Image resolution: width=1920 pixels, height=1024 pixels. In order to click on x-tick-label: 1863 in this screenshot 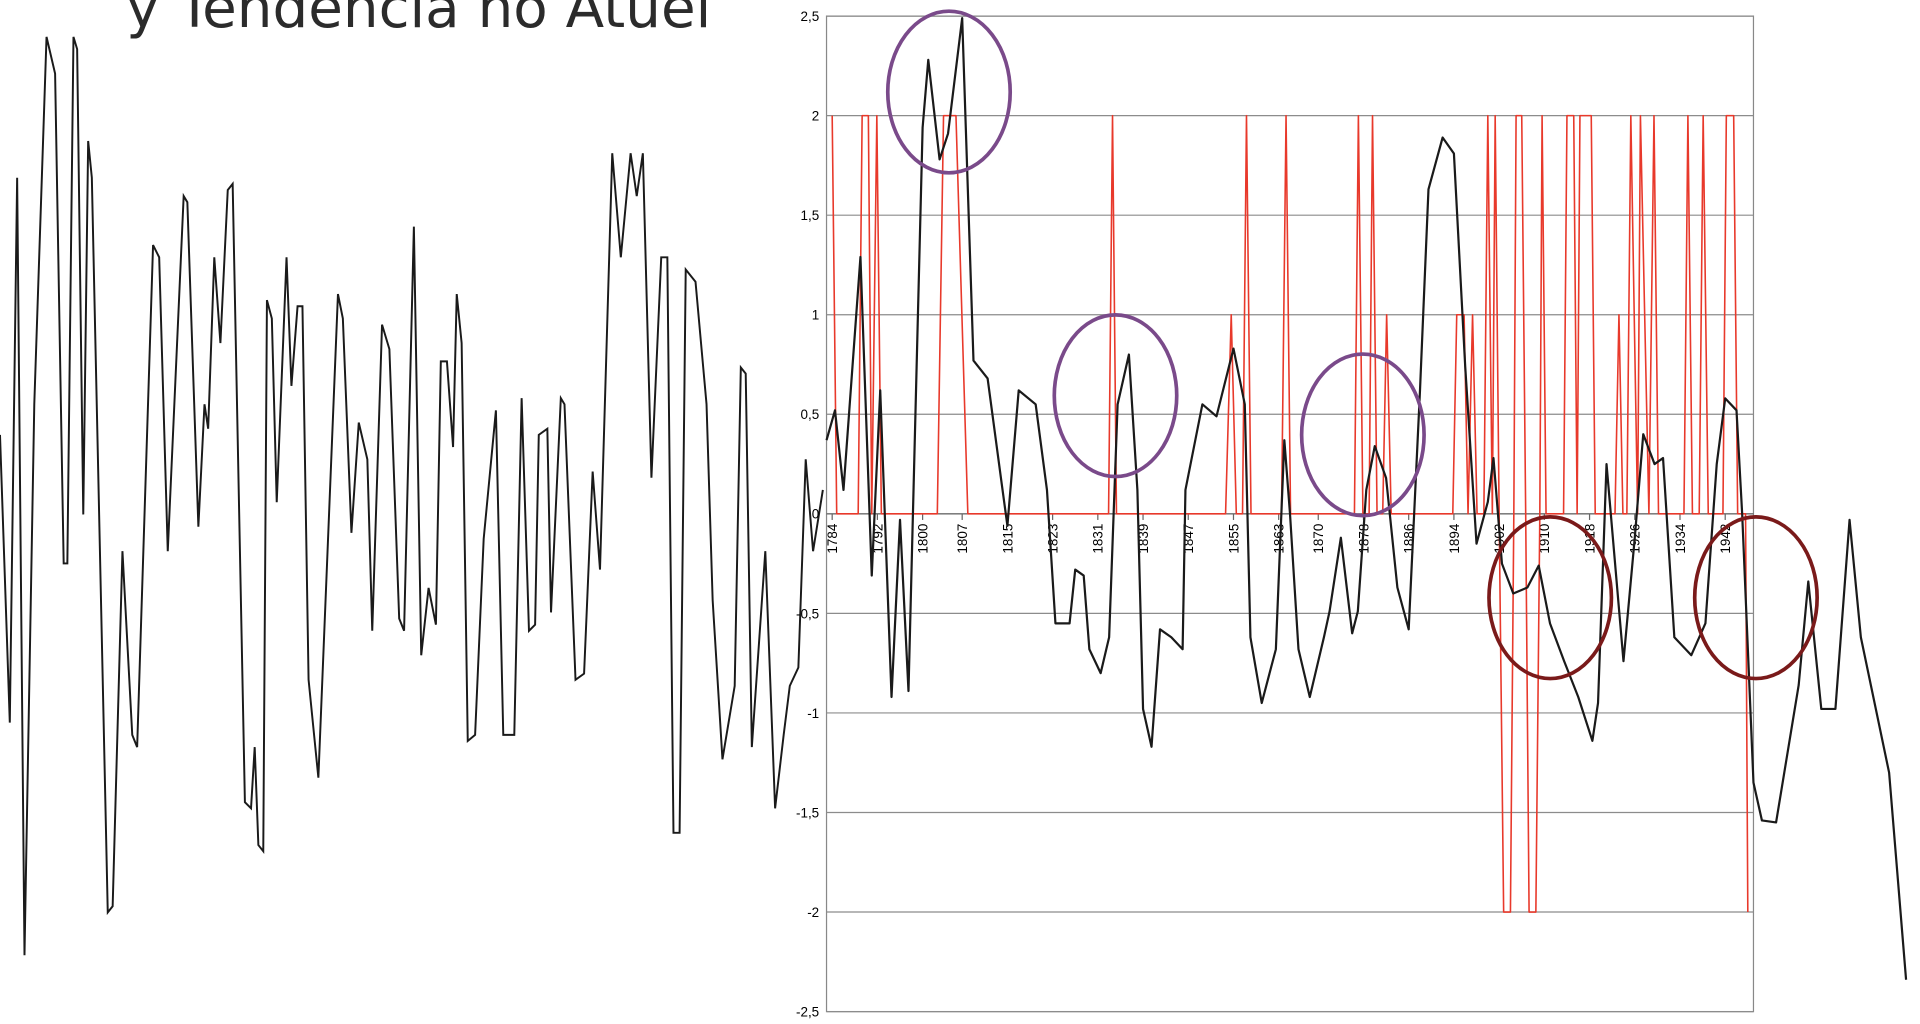, I will do `click(1279, 539)`.